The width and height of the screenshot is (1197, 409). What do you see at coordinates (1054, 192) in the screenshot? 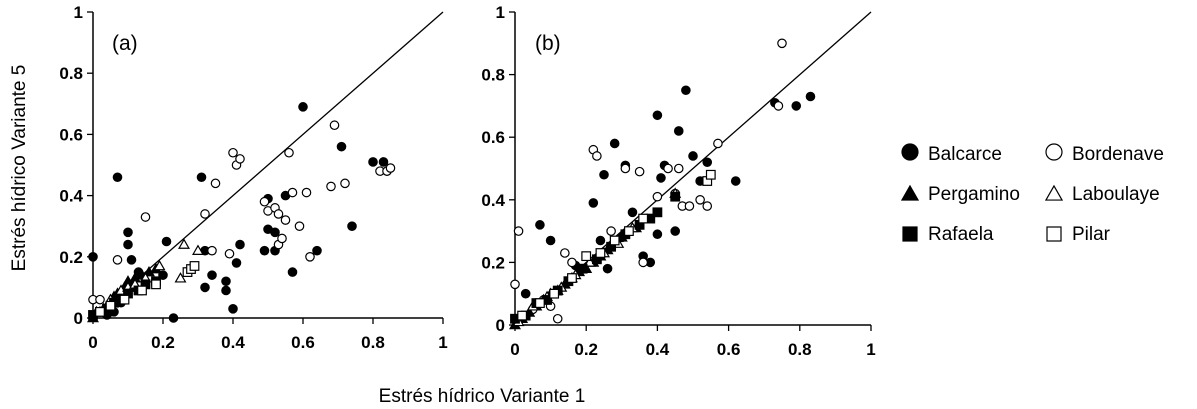
I see `legend-marker-laboulaye` at bounding box center [1054, 192].